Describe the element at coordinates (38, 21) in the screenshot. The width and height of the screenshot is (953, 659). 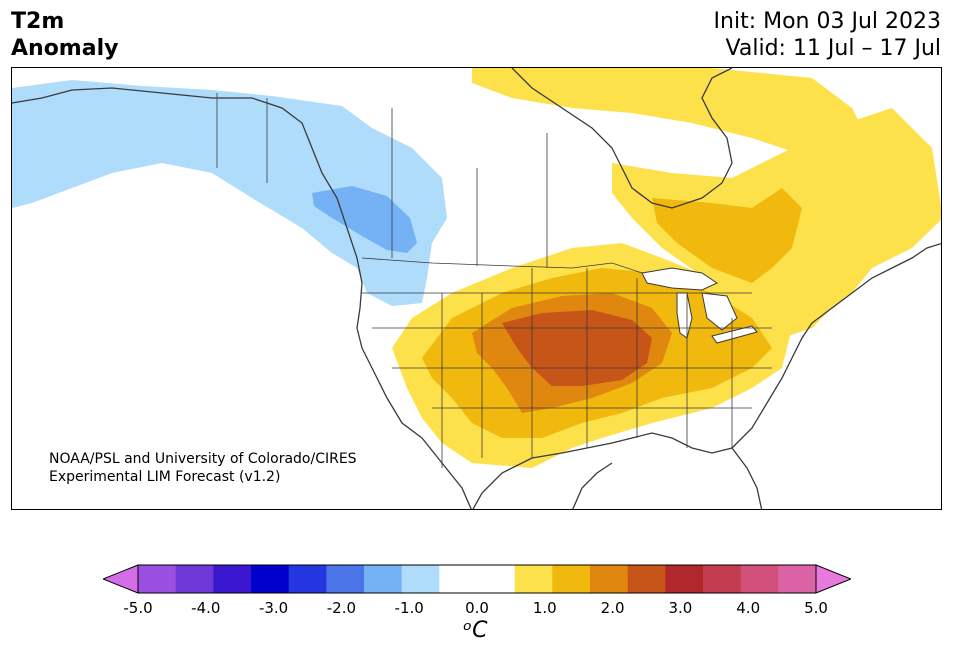
I see `title-line-1: T2m` at that location.